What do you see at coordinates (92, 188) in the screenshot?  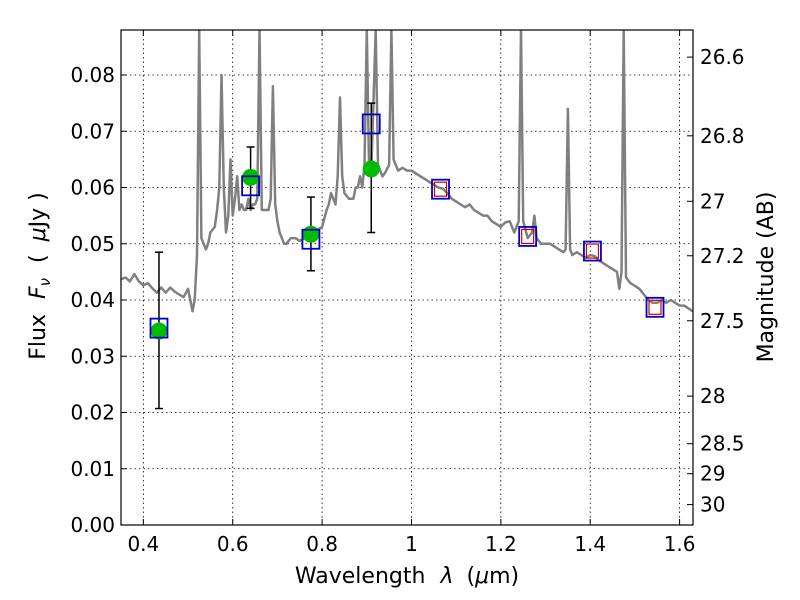 I see `y-tick-label: 0.06` at bounding box center [92, 188].